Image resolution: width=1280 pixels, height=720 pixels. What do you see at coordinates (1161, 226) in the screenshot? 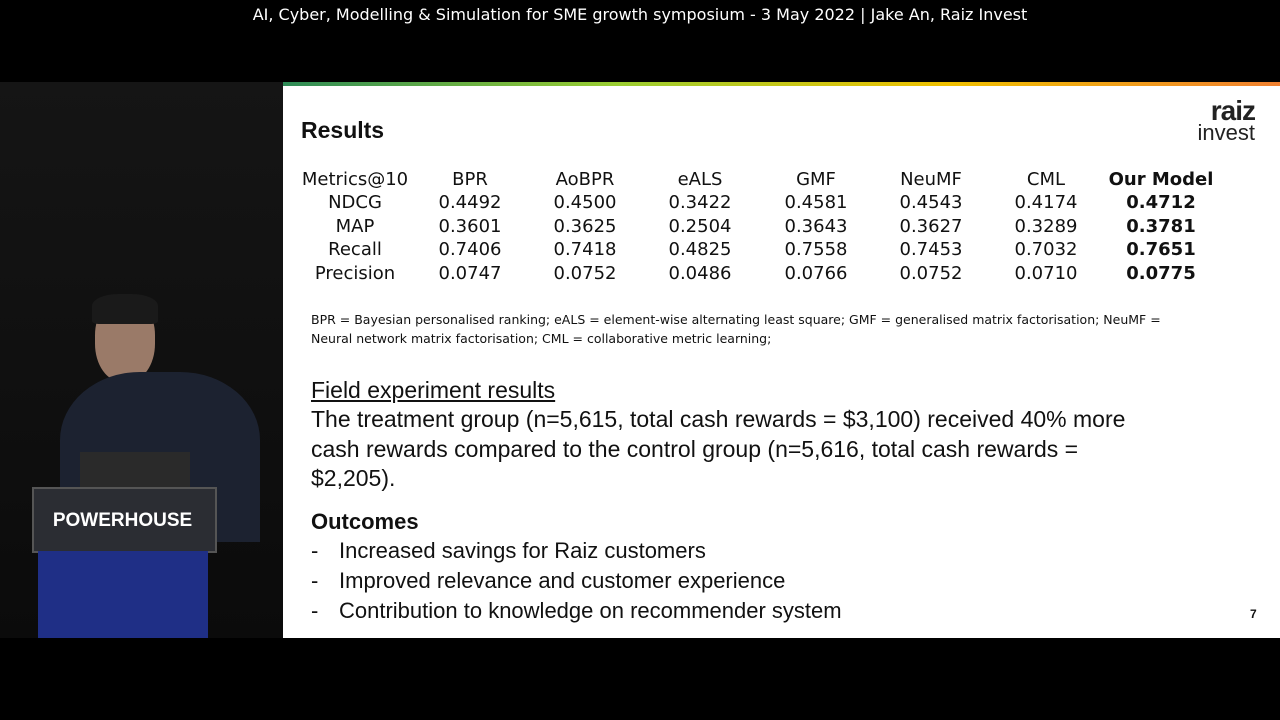
I see `table-cell: 0.3781` at bounding box center [1161, 226].